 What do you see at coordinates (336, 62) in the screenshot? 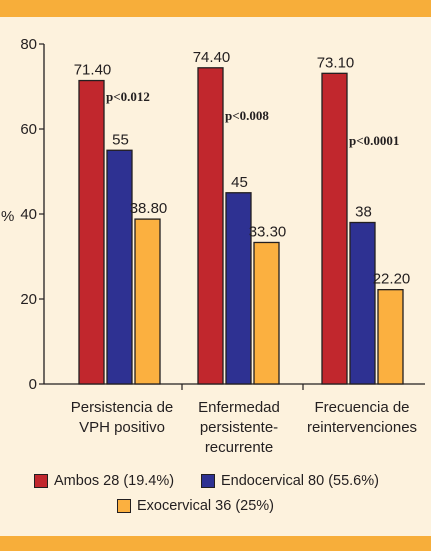
I see `bar-value-label: 73.10` at bounding box center [336, 62].